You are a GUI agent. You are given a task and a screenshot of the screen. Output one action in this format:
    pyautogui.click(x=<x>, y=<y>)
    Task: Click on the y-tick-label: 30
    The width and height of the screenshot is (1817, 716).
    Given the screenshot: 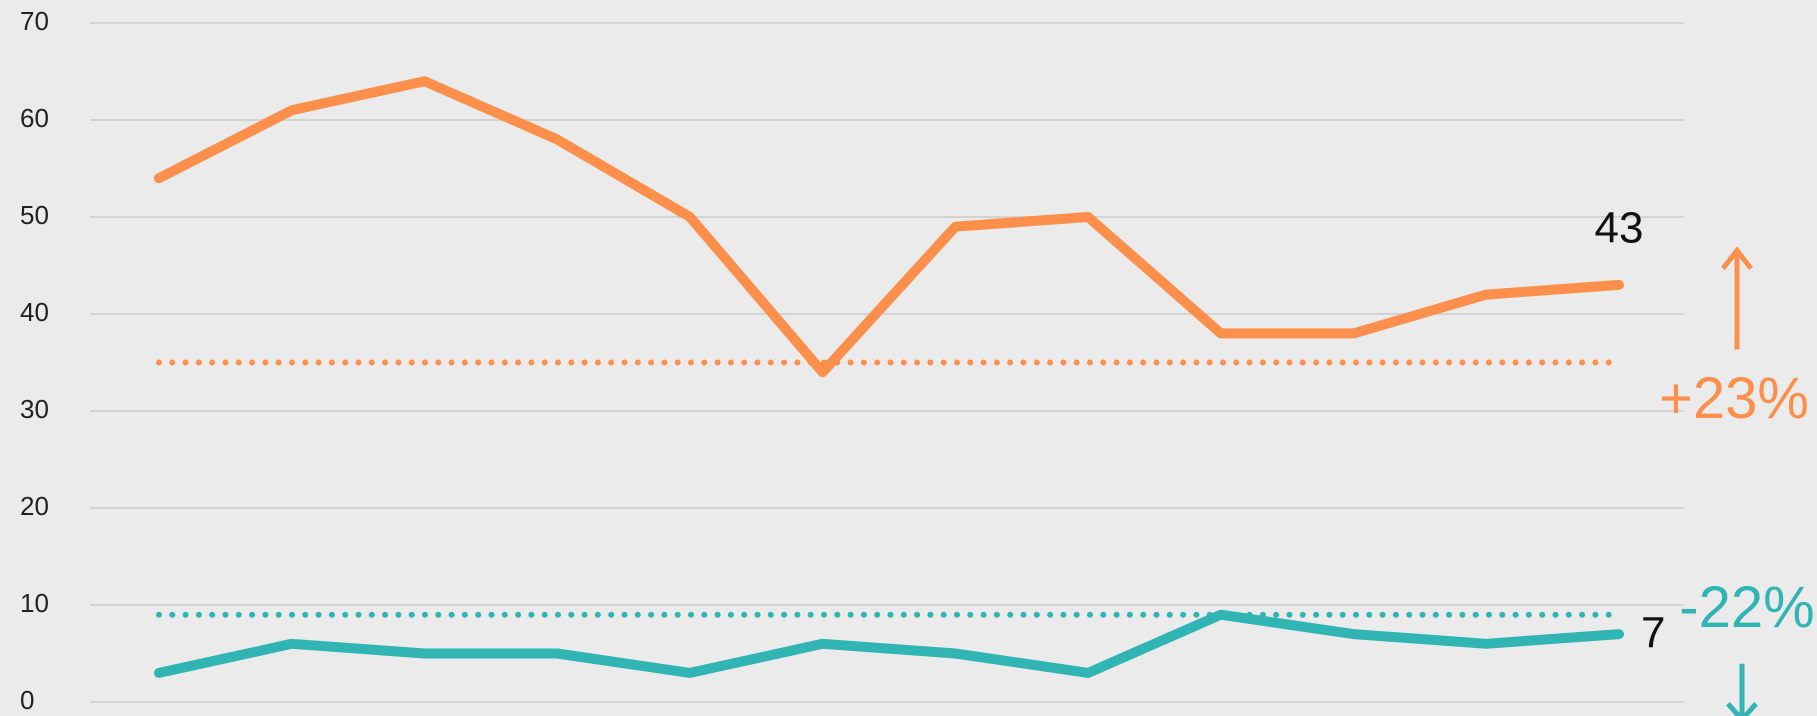 What is the action you would take?
    pyautogui.click(x=34, y=409)
    